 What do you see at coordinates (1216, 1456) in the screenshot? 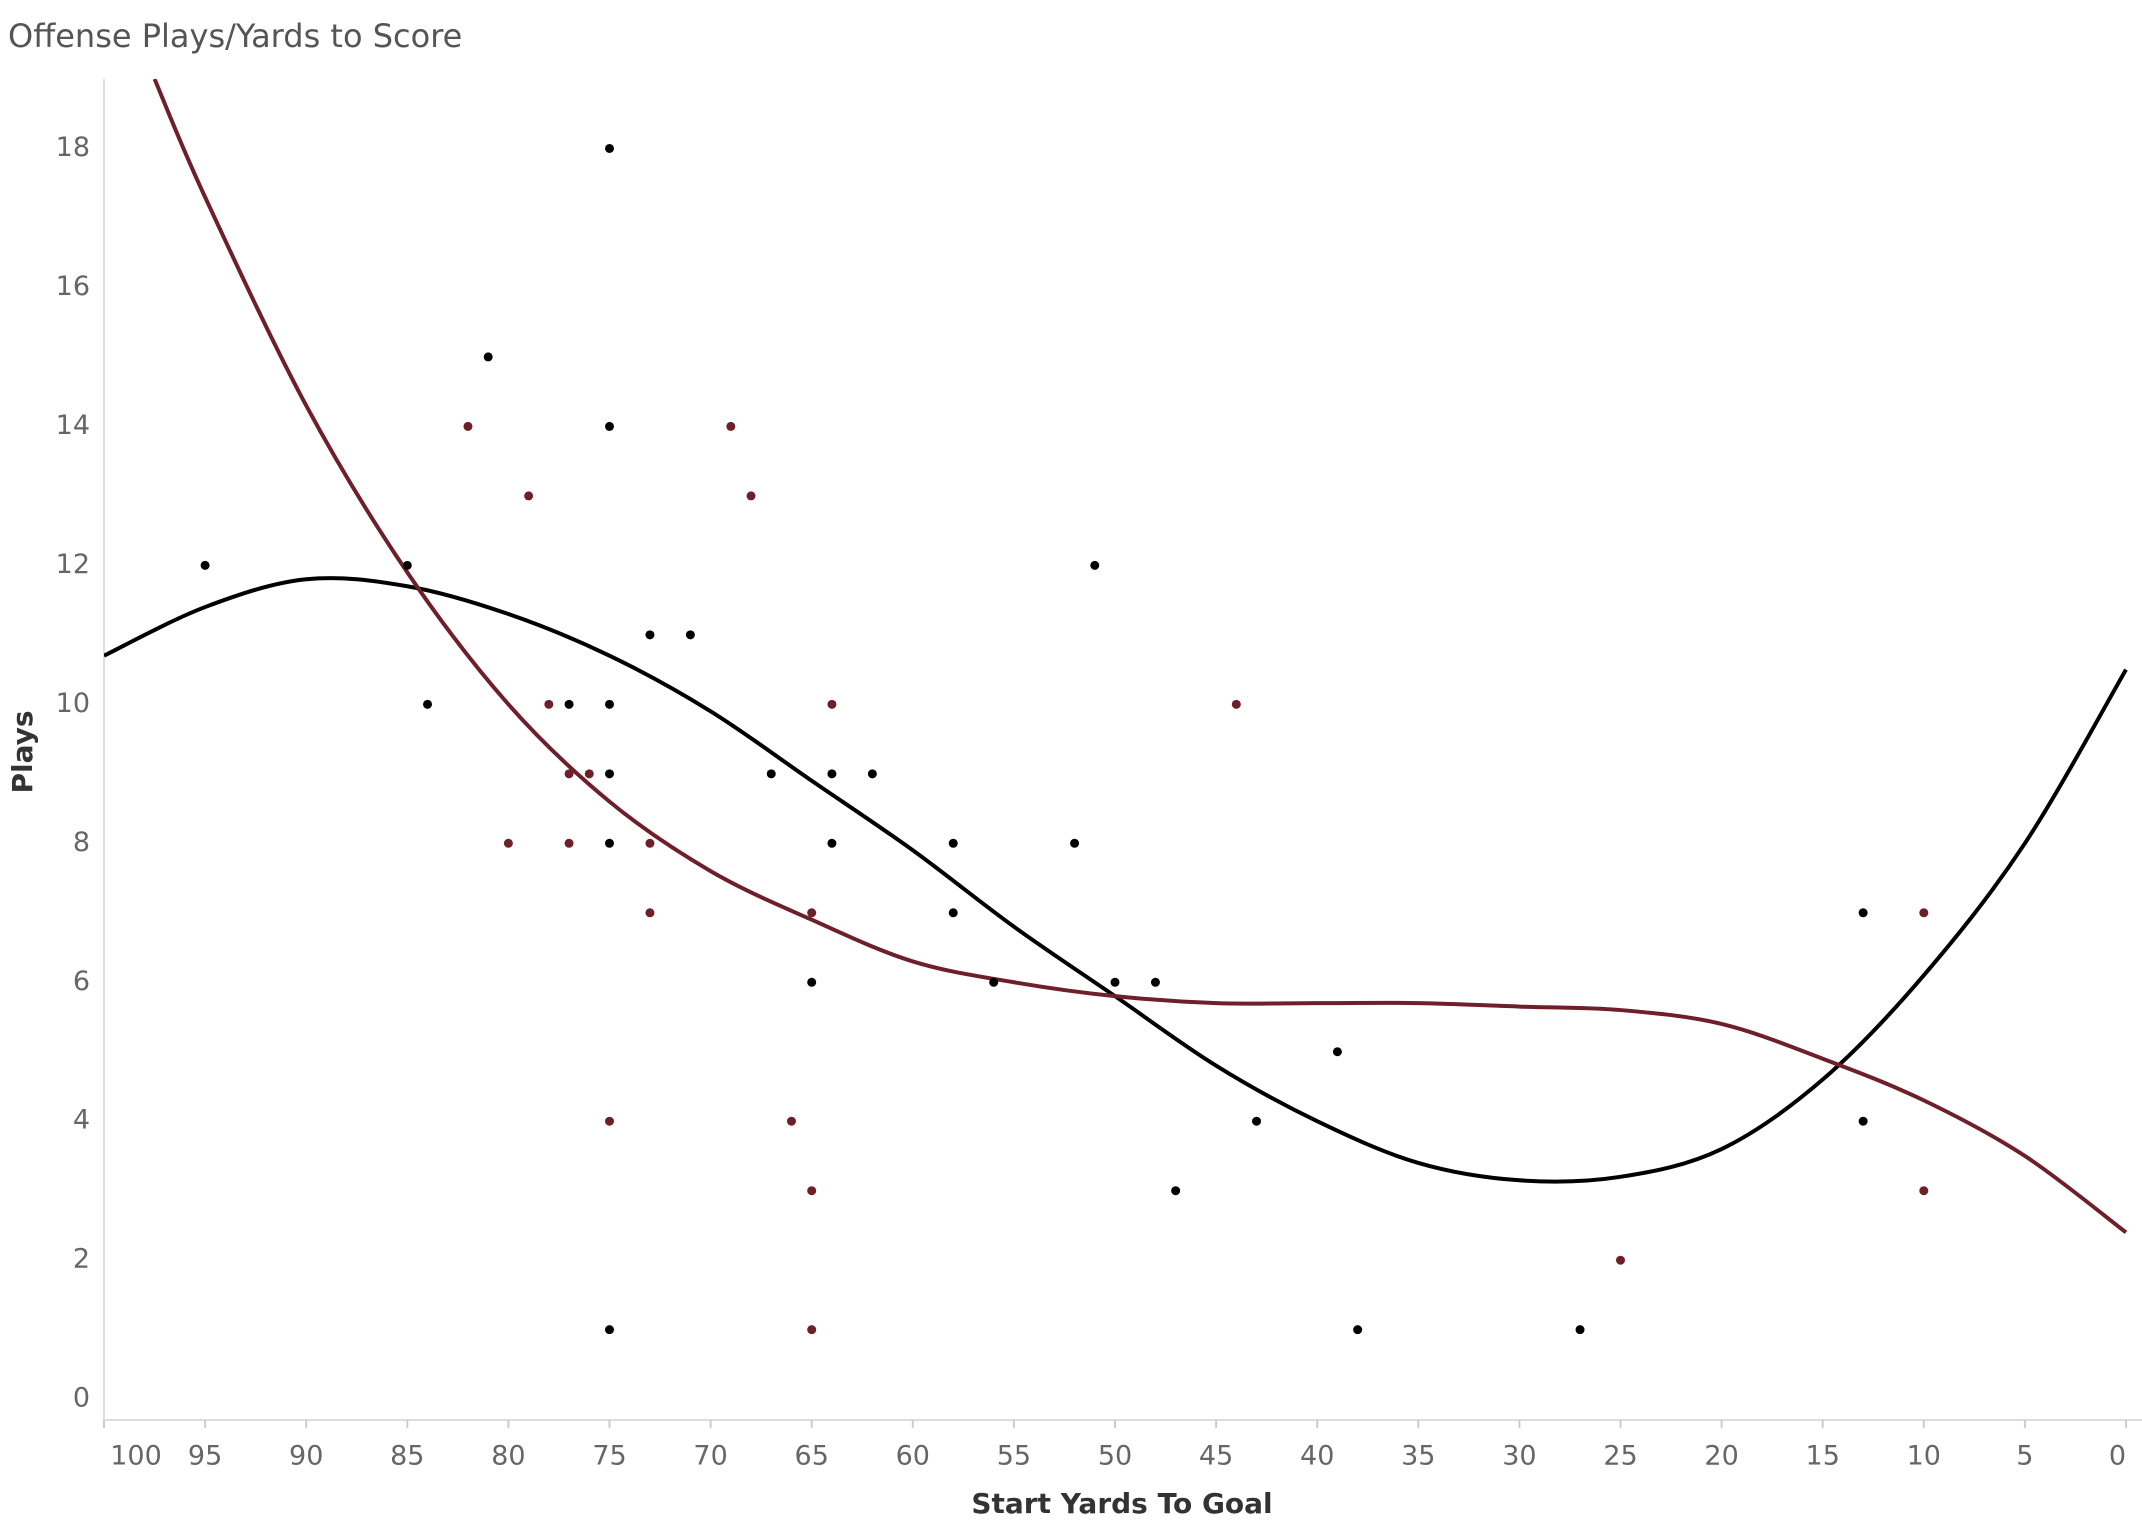
I see `x-tick-label: 45` at bounding box center [1216, 1456].